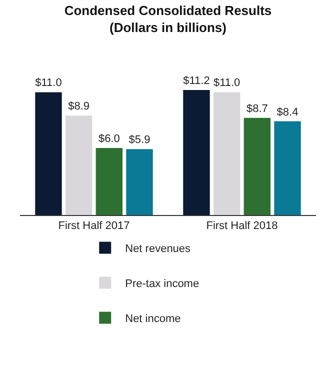 The height and width of the screenshot is (380, 336). I want to click on chart-title: Condensed Consolidated Results (Dollars in billions), so click(168, 19).